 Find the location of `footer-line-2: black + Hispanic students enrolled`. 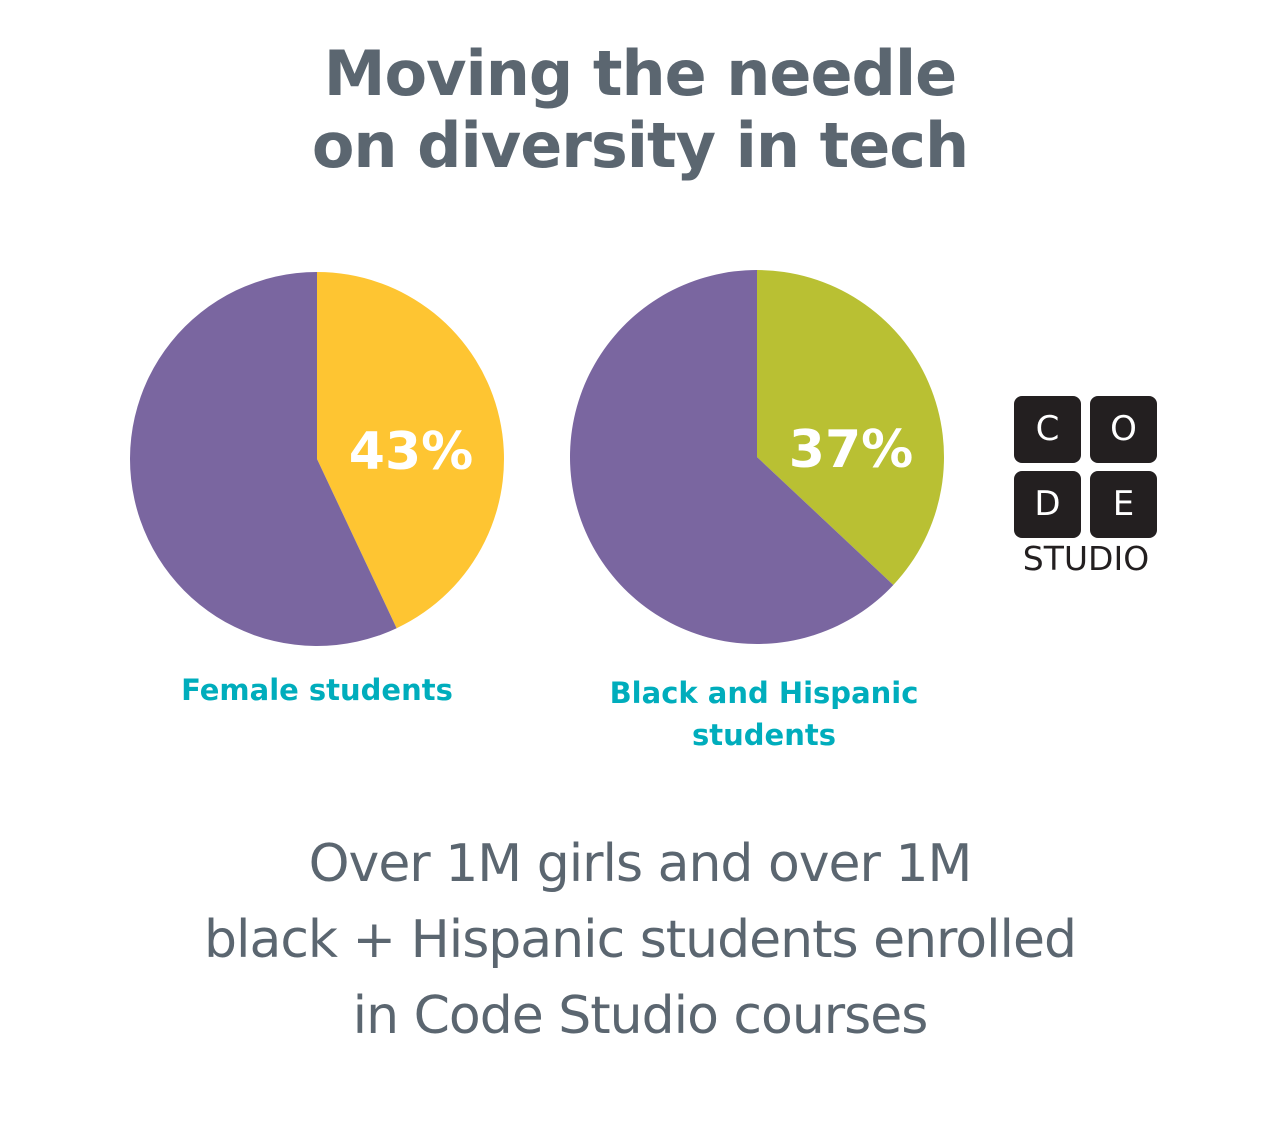

footer-line-2: black + Hispanic students enrolled is located at coordinates (640, 940).